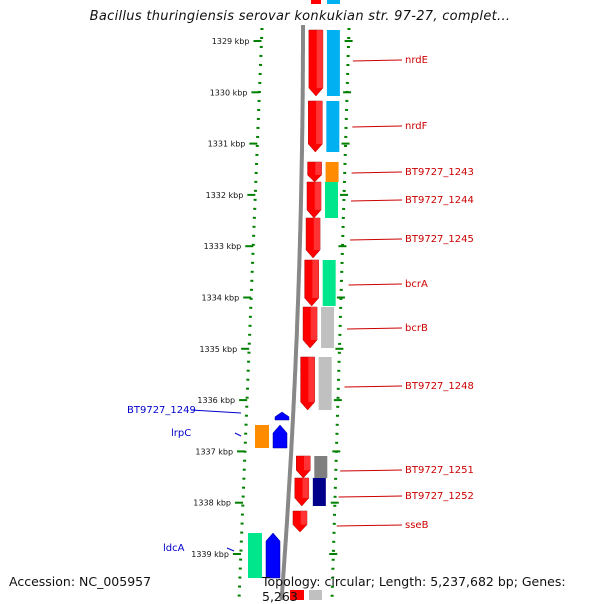  What do you see at coordinates (416, 284) in the screenshot?
I see `gene-label-bcra: bcrA` at bounding box center [416, 284].